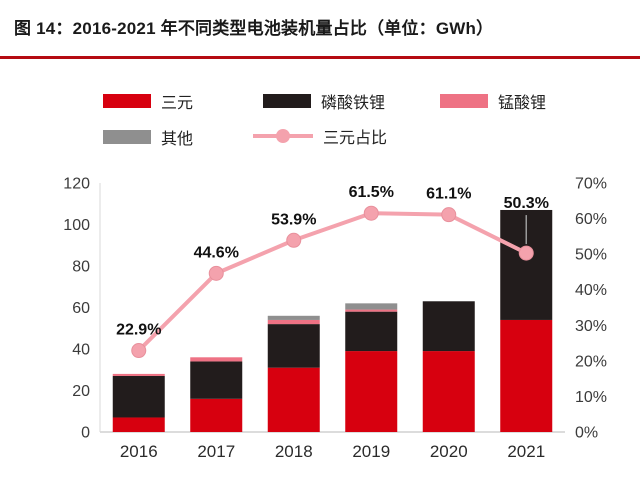 The width and height of the screenshot is (640, 484). What do you see at coordinates (493, 102) in the screenshot?
I see `legend-item-lmo: 锰酸锂` at bounding box center [493, 102].